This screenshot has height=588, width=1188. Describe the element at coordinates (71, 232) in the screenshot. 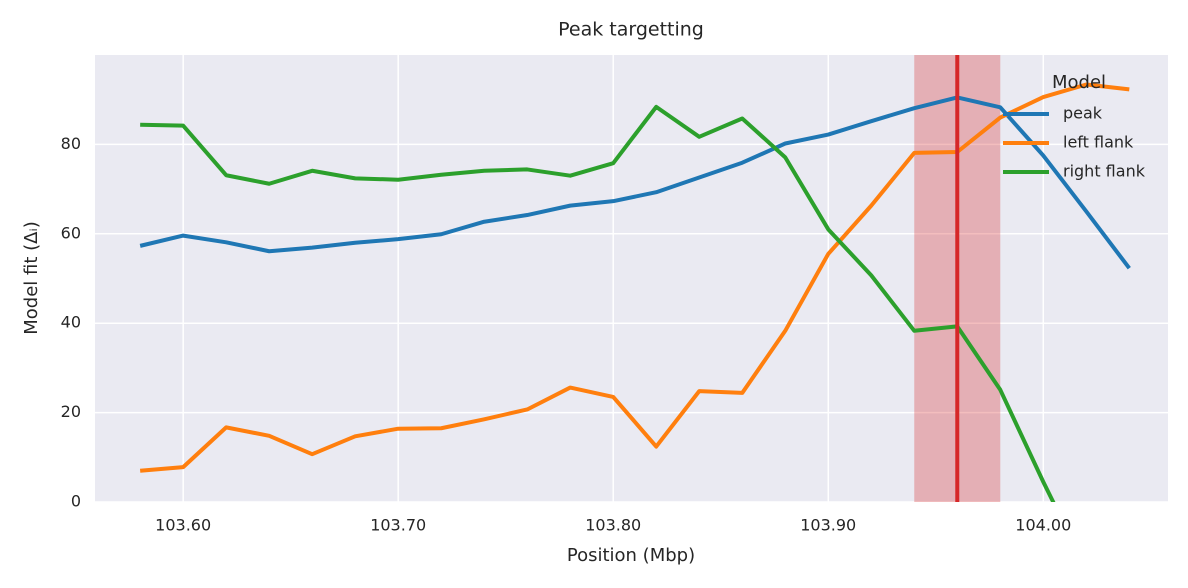

I see `y-tick-label: 60` at that location.